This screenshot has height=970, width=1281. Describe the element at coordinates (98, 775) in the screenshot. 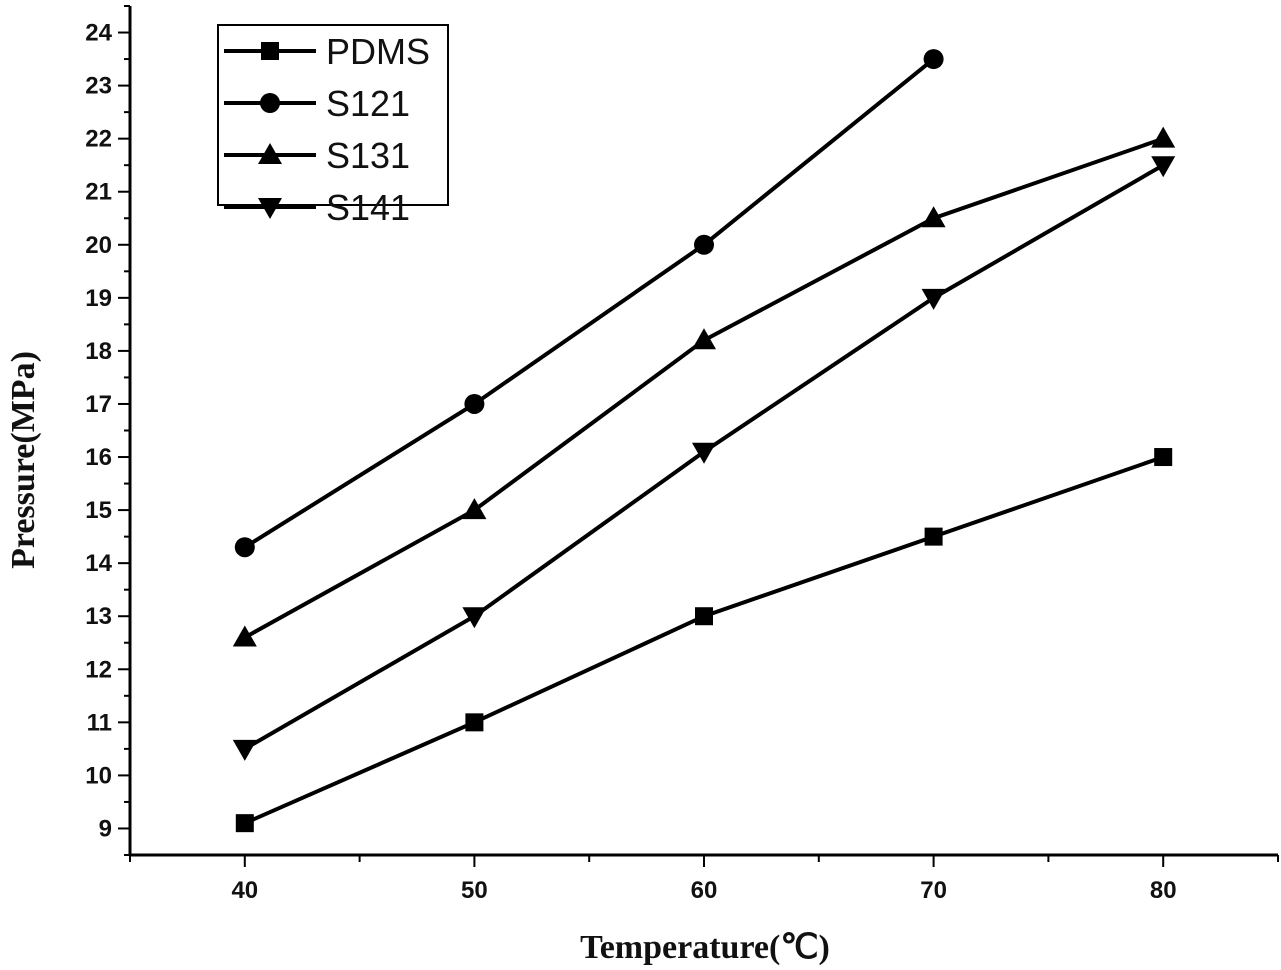

I see `y-tick-label: 10` at that location.